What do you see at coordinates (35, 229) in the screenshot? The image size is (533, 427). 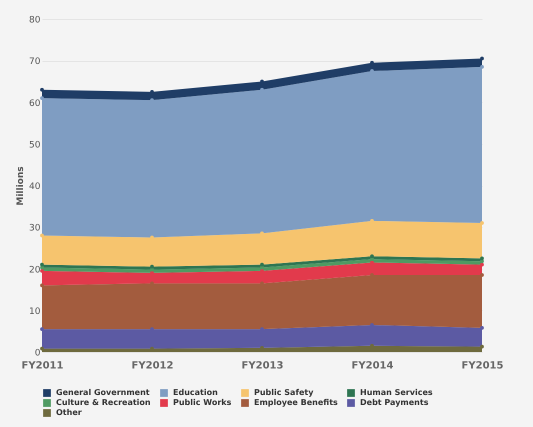 I see `y-tick-label: 30` at bounding box center [35, 229].